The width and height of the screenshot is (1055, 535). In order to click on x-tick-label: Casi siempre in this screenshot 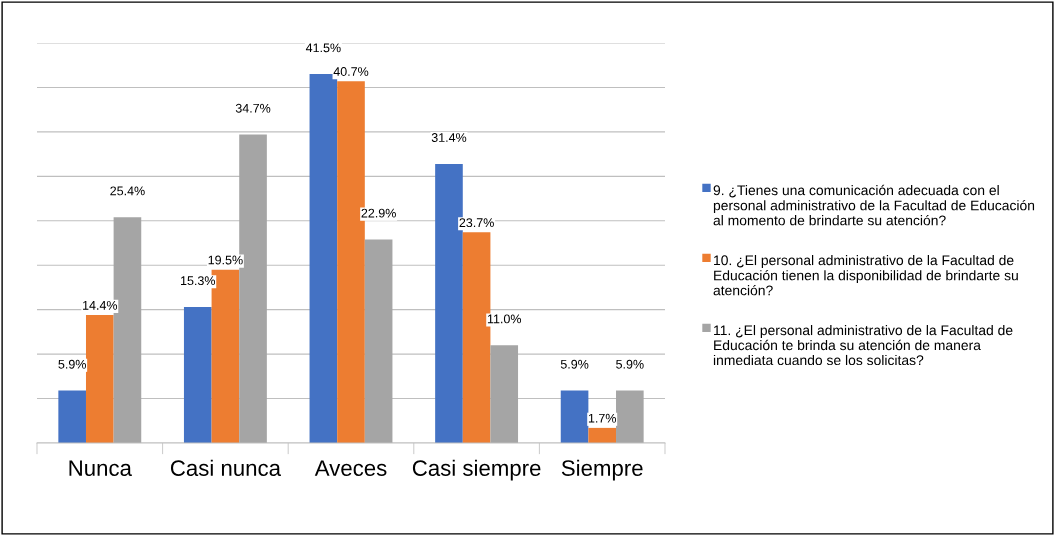, I will do `click(476, 470)`.